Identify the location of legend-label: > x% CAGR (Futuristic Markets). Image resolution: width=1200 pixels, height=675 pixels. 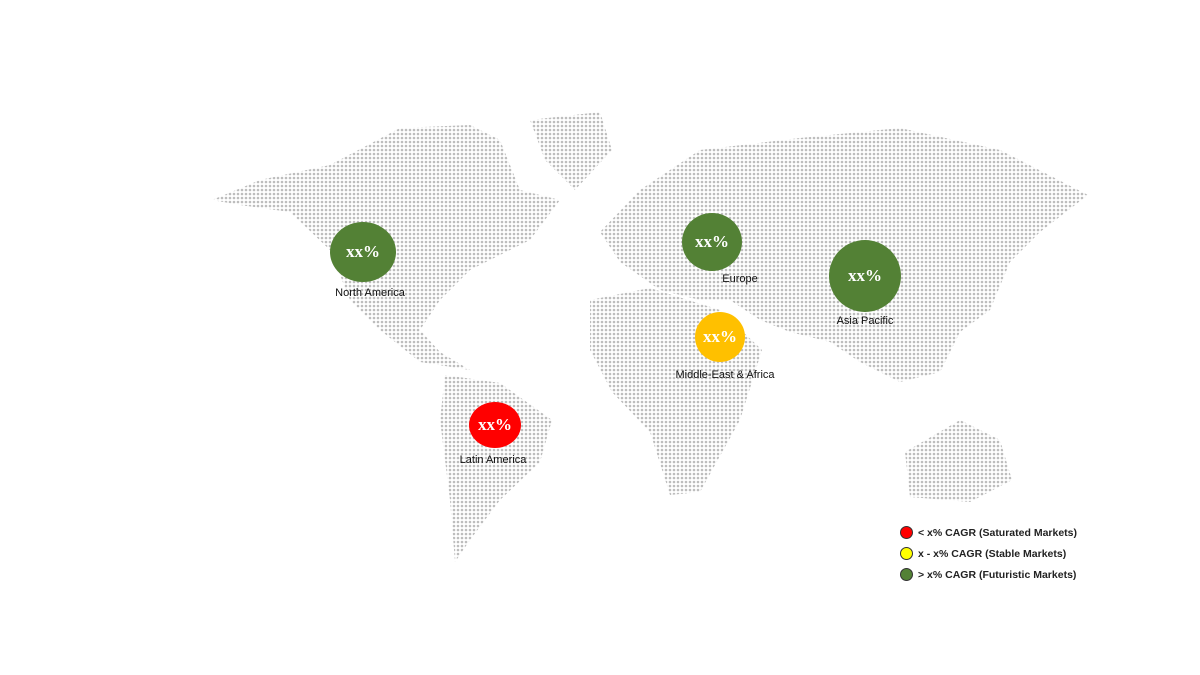
(997, 574).